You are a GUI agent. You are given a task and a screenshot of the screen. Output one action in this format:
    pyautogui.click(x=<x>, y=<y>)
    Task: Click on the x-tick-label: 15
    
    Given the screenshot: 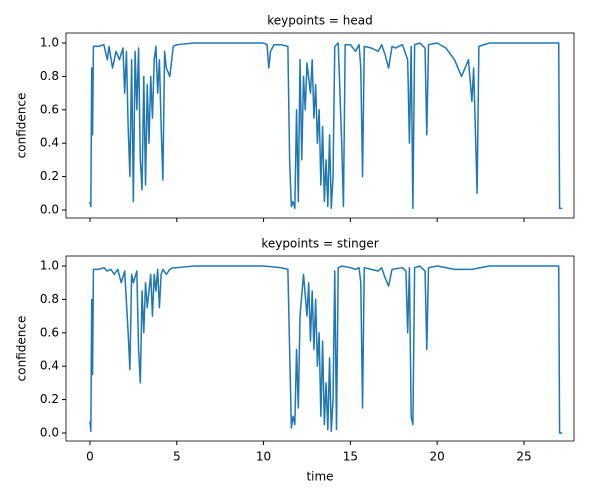 What is the action you would take?
    pyautogui.click(x=350, y=457)
    